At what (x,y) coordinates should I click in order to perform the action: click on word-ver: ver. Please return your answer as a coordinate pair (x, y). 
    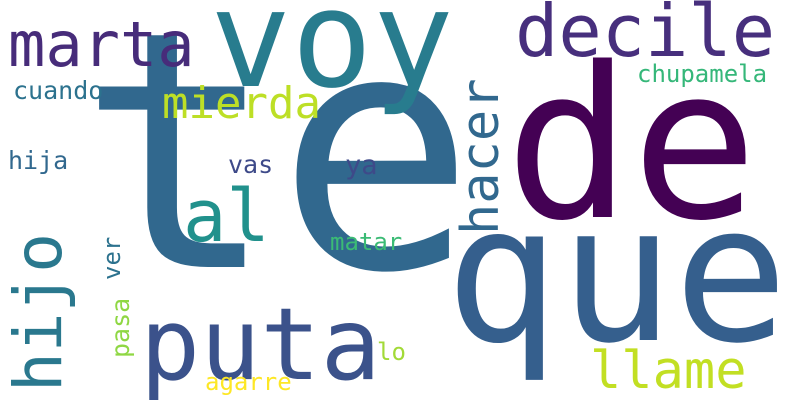
    Looking at the image, I should click on (112, 258).